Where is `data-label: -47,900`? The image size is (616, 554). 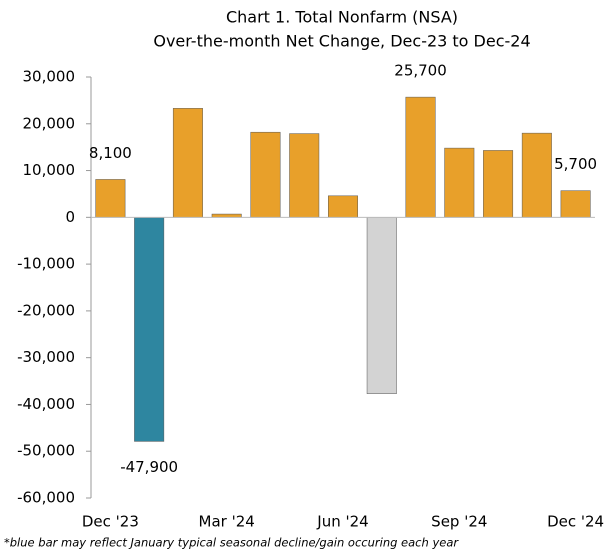
data-label: -47,900 is located at coordinates (149, 467).